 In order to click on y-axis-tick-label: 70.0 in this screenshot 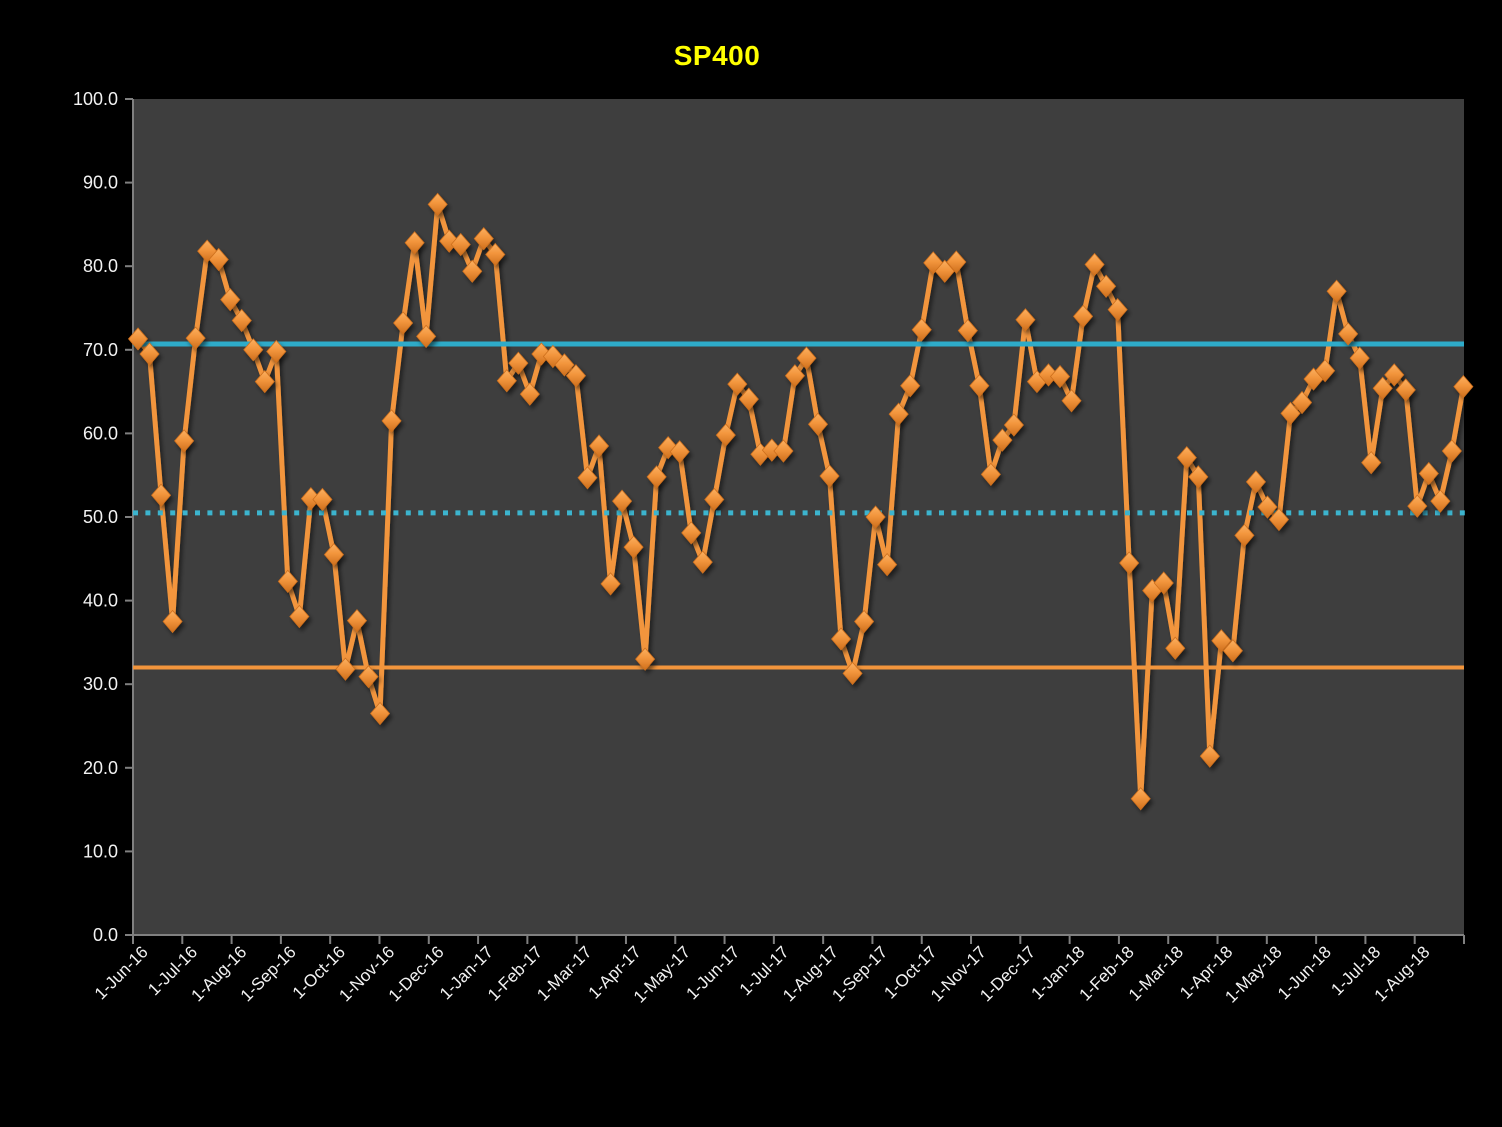, I will do `click(100, 350)`.